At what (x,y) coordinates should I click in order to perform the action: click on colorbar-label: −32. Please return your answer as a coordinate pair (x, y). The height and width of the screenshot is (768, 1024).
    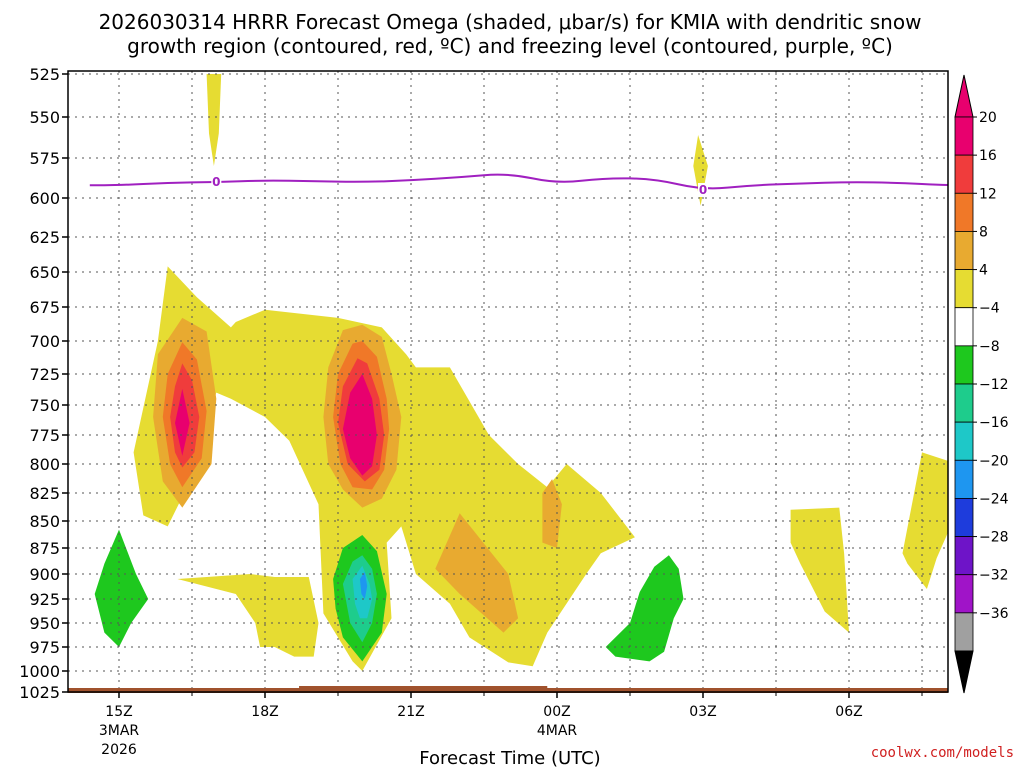
    Looking at the image, I should click on (994, 576).